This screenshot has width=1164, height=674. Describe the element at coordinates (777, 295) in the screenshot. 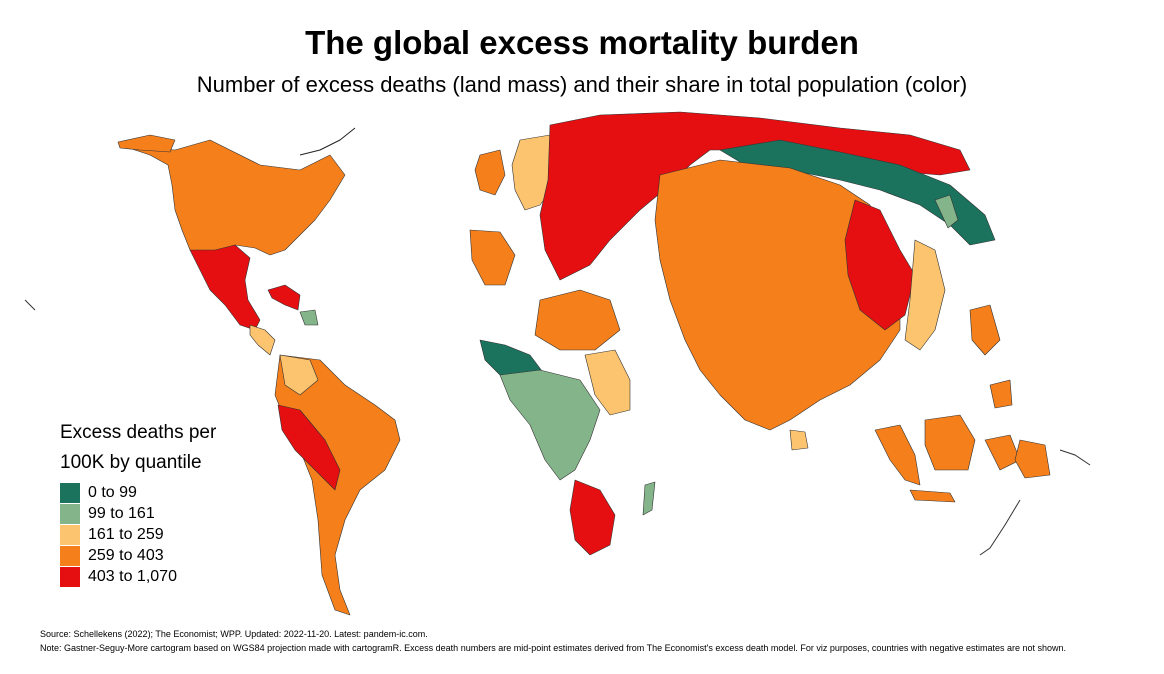

I see `region-india` at that location.